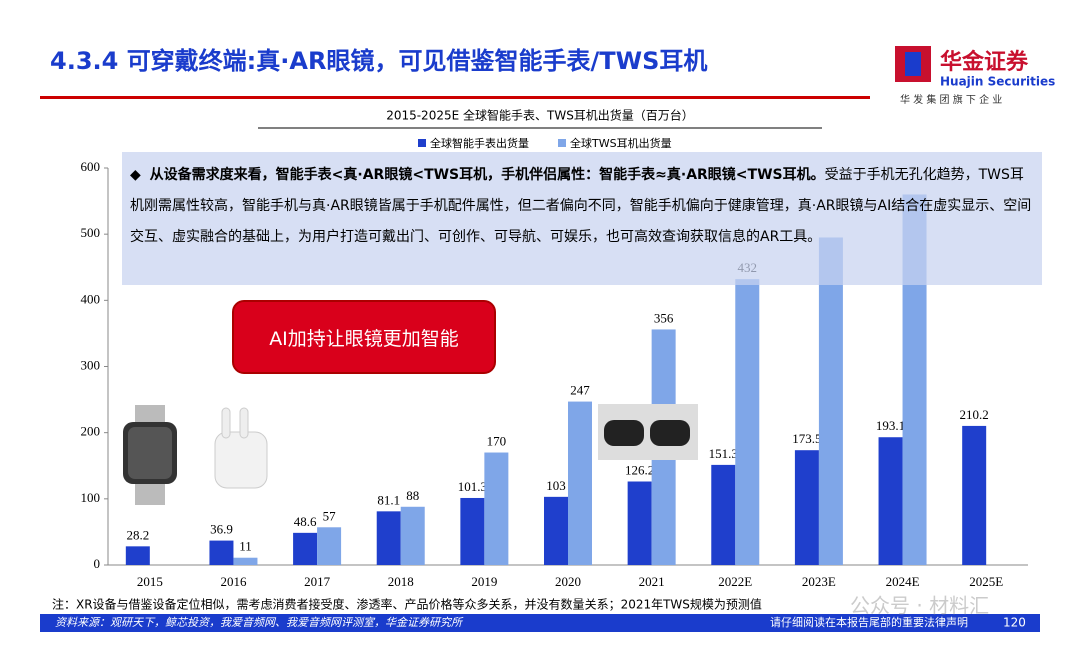 The height and width of the screenshot is (656, 1080). Describe the element at coordinates (735, 581) in the screenshot. I see `x-tick-label: 2022E` at that location.